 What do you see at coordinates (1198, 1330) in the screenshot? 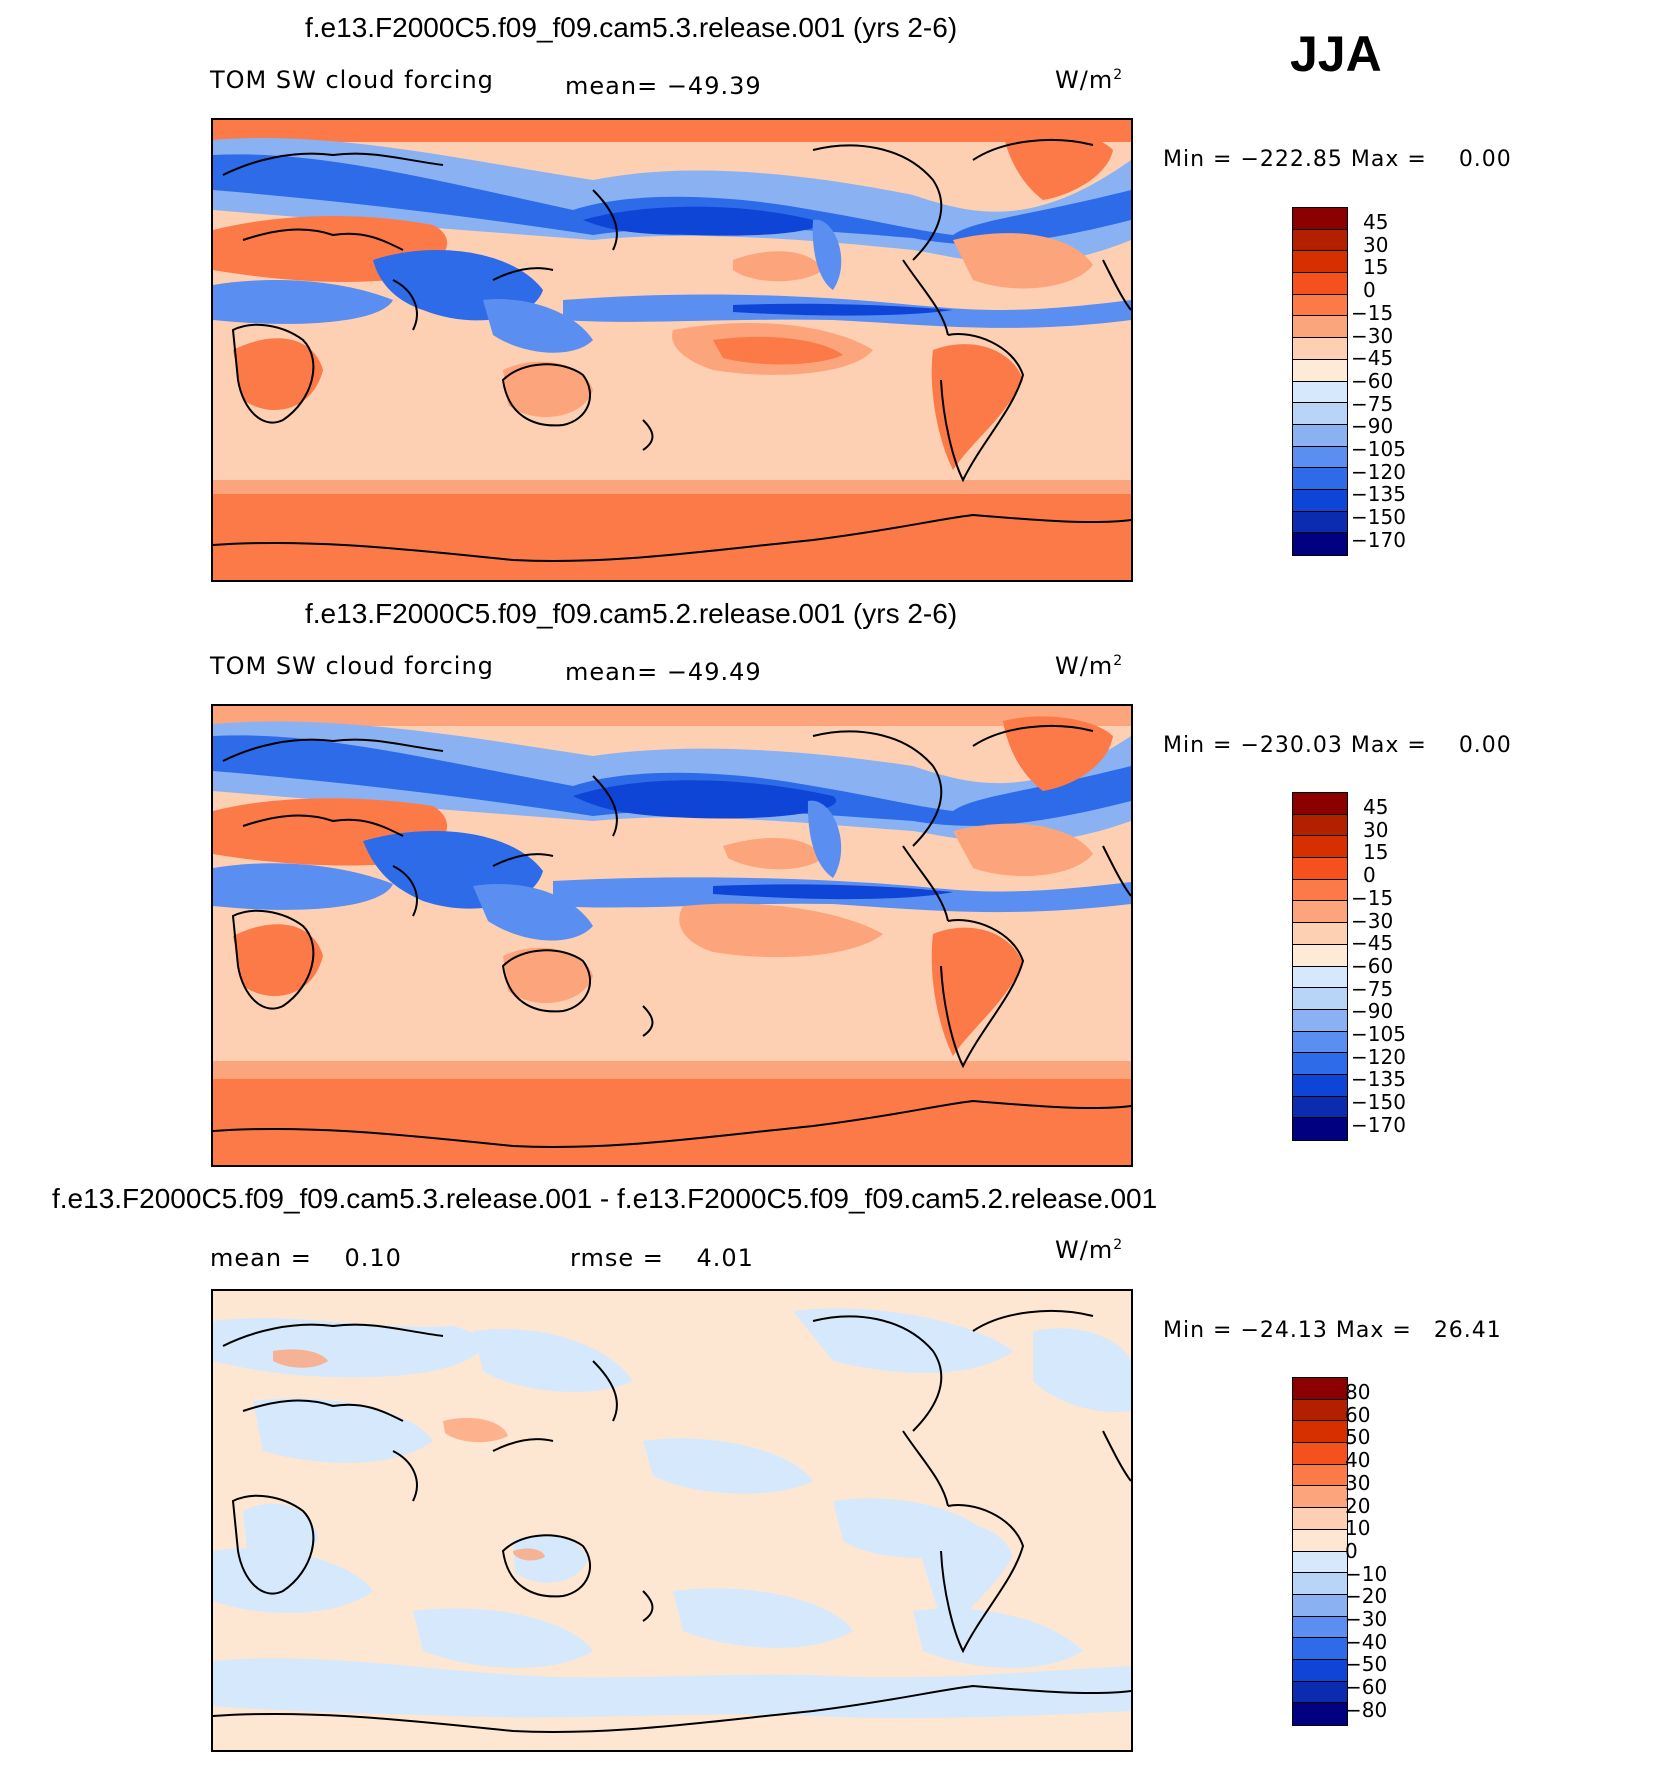
I see `panel3-min-label: Min =` at bounding box center [1198, 1330].